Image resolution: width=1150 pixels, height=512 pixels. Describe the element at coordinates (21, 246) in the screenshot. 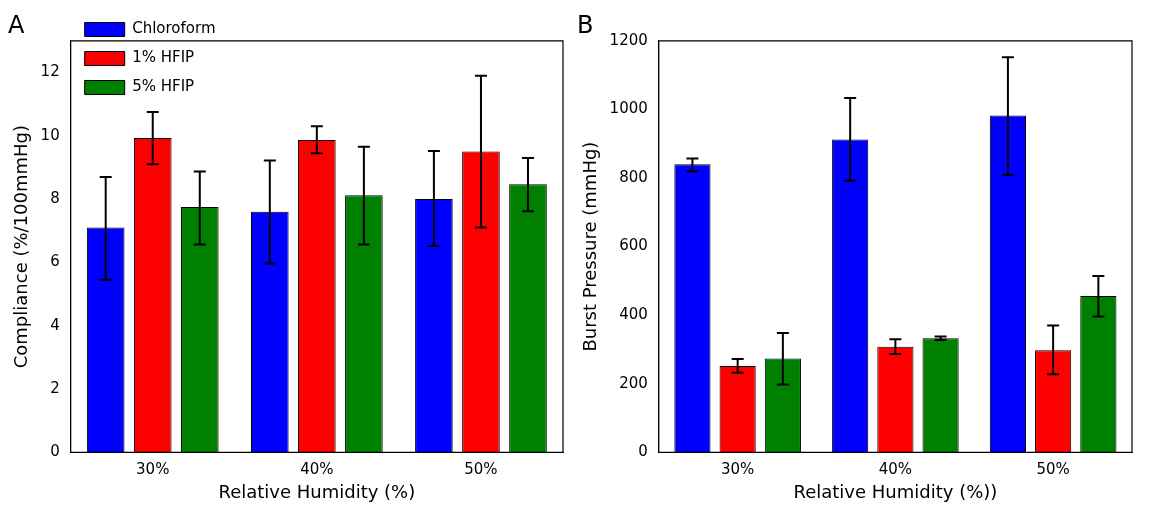

I see `y-axis-title: Compliance (%/100mmHg)` at that location.